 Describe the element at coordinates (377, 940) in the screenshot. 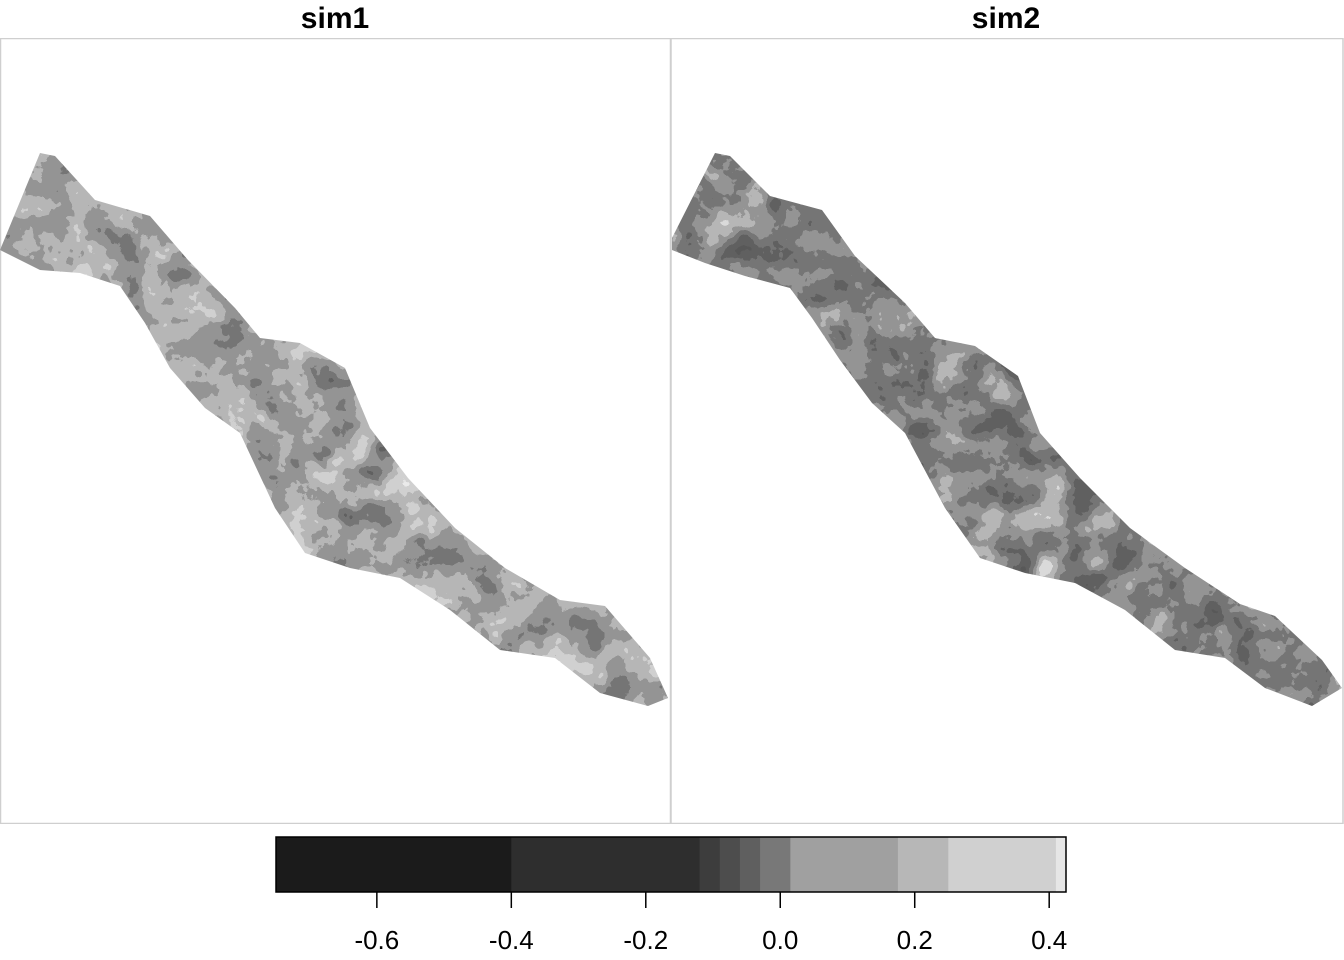

I see `legend-tick-label-0: -0.6` at that location.